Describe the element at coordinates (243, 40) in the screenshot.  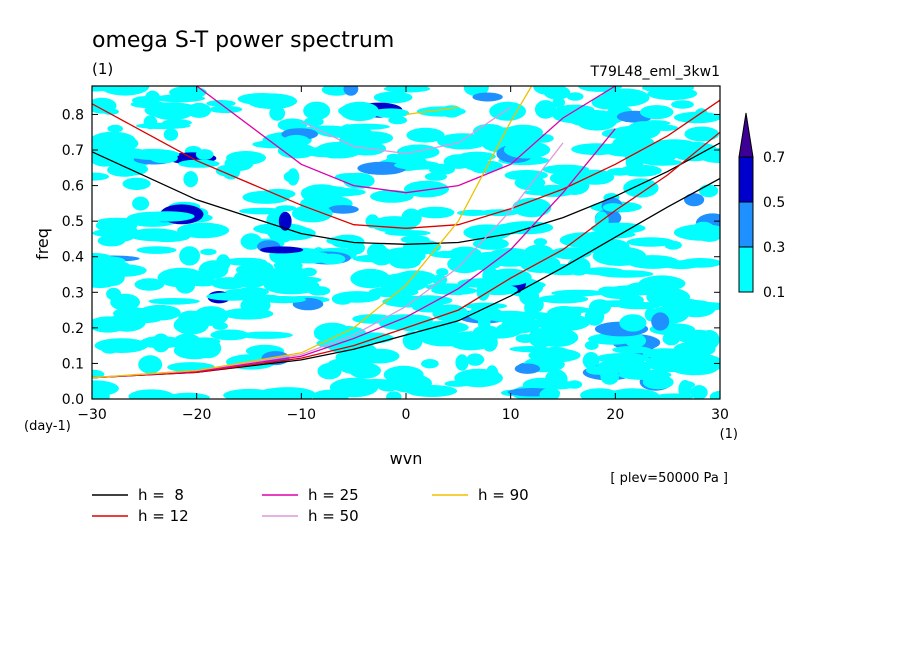
I see `chart-title: omega S-T power spectrum` at that location.